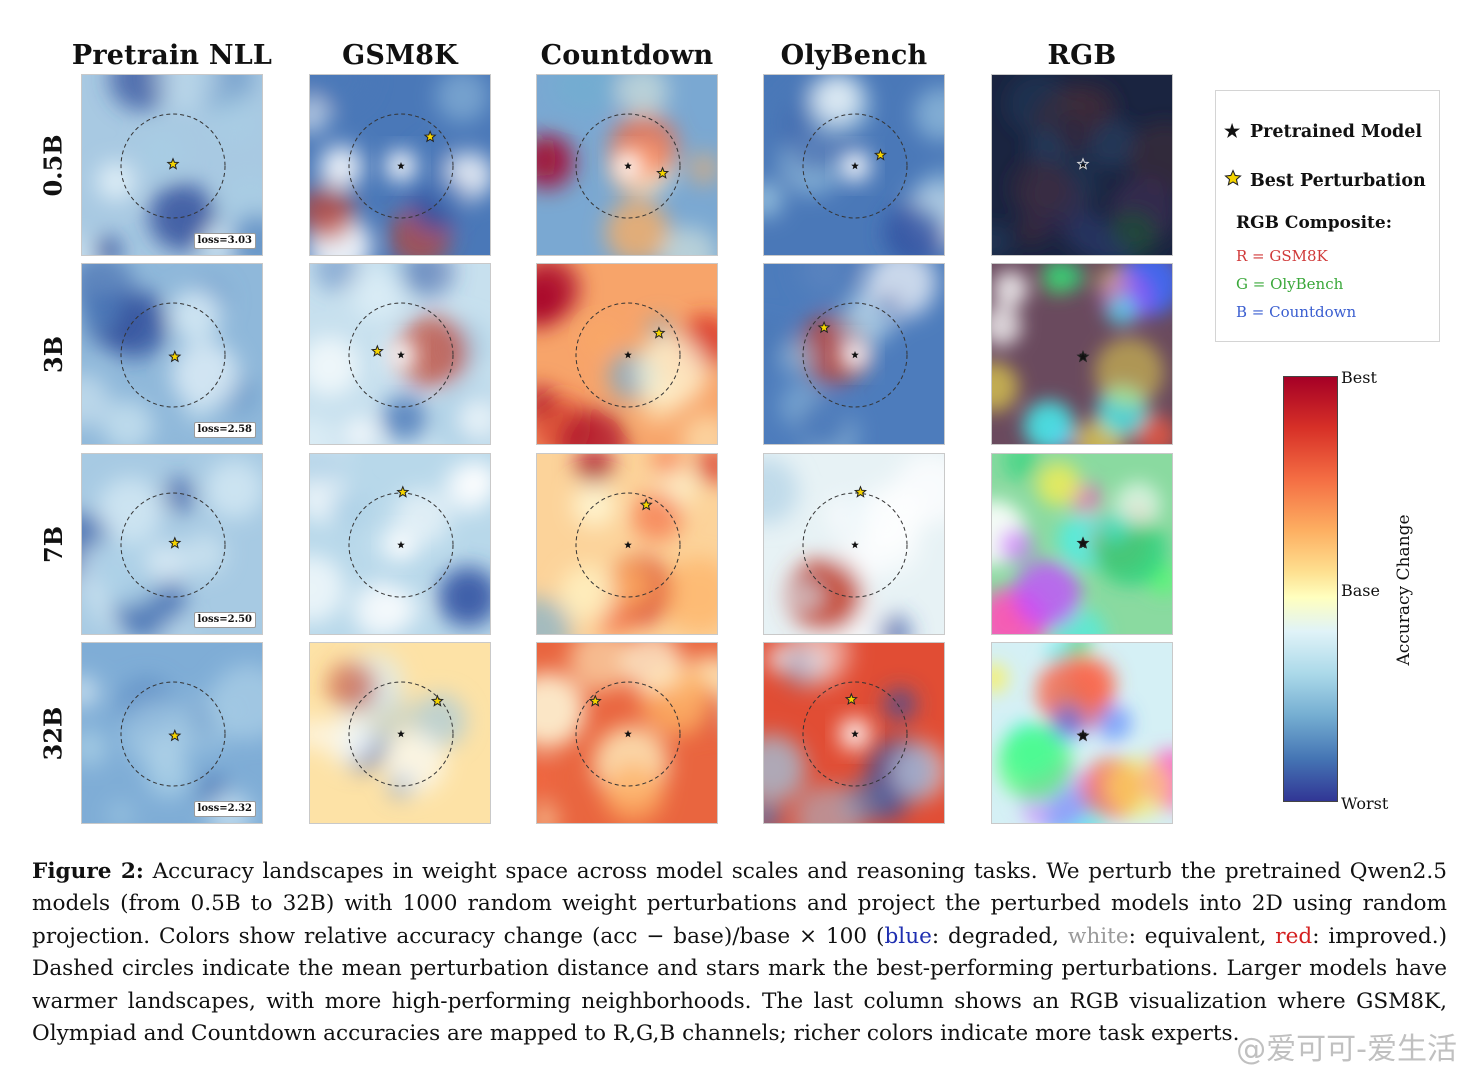 Image resolution: width=1471 pixels, height=1080 pixels. Describe the element at coordinates (999, 936) in the screenshot. I see `caption-text-2: : degraded,` at that location.